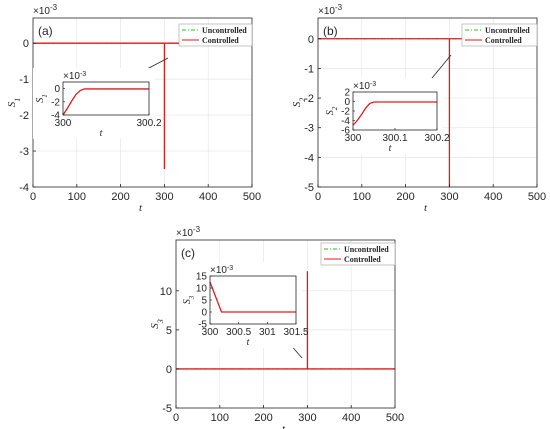  I want to click on series-line-controlled, so click(285, 320).